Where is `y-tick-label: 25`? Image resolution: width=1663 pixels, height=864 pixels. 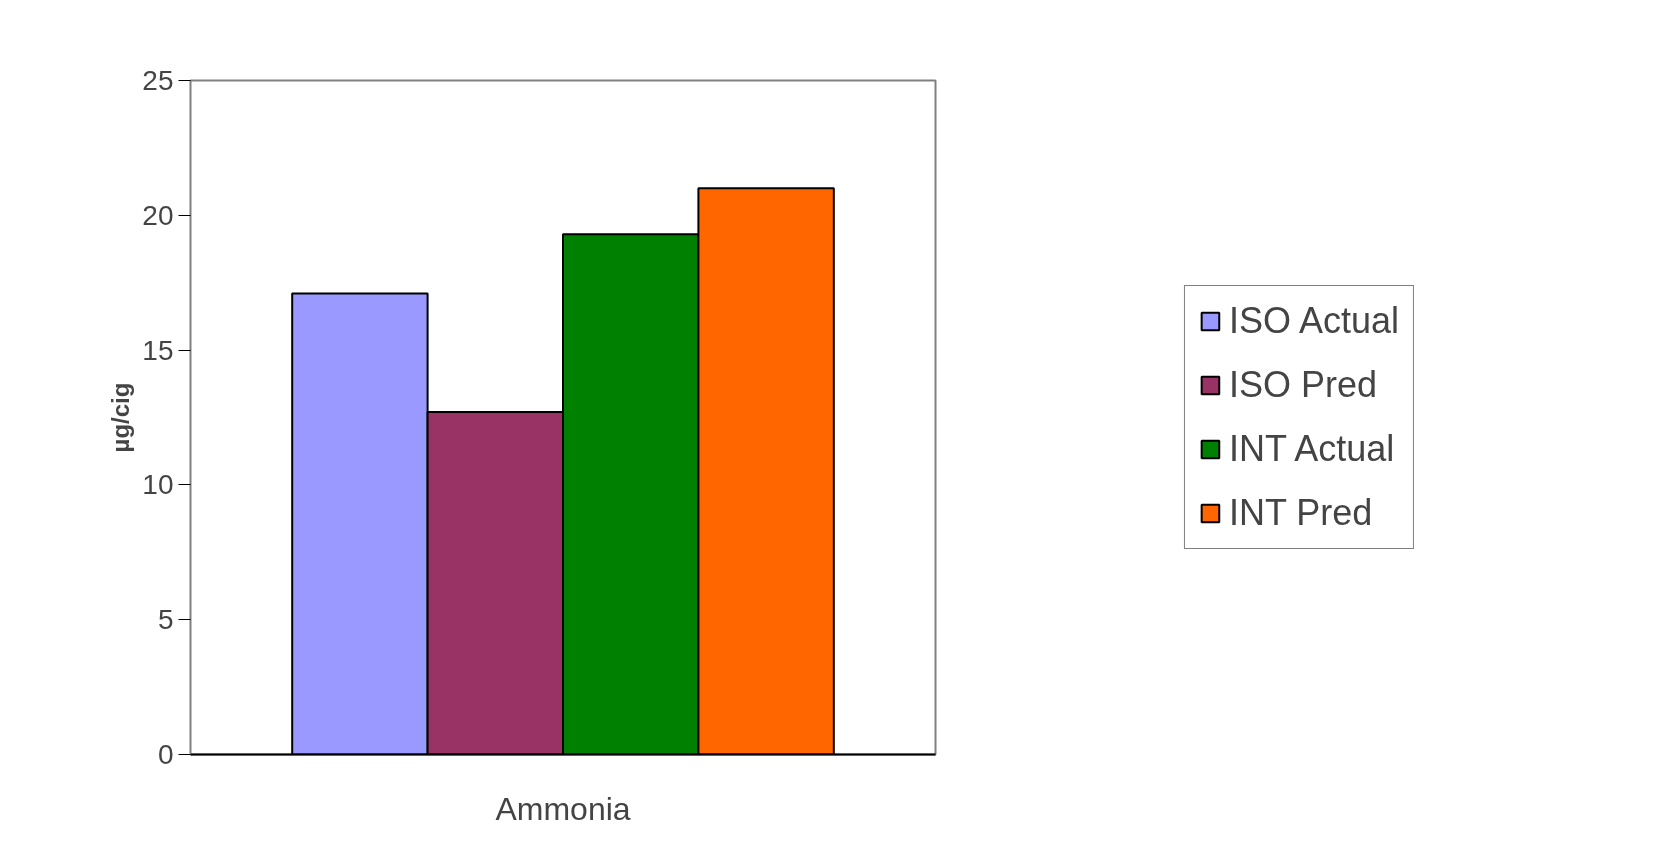
y-tick-label: 25 is located at coordinates (158, 80).